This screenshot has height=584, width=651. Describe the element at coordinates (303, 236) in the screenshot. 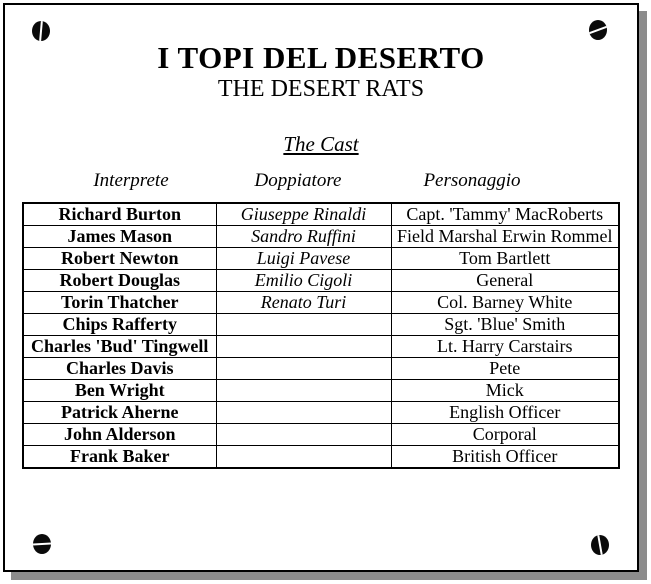

I see `cell-doppiatore: Sandro Ruffini` at that location.